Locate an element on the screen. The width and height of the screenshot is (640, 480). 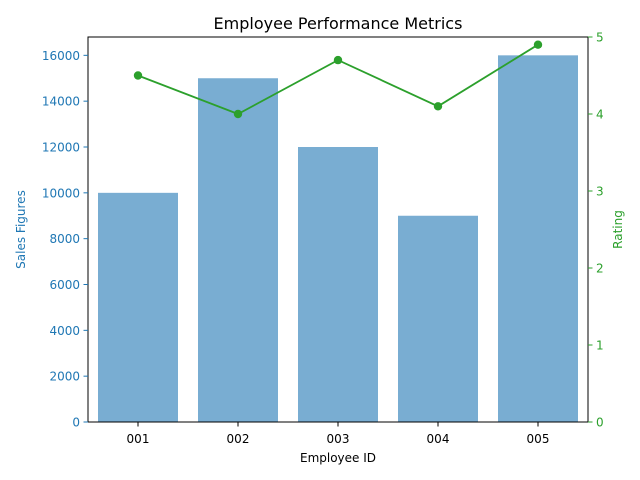
right-y-tick-label: 0 is located at coordinates (600, 423).